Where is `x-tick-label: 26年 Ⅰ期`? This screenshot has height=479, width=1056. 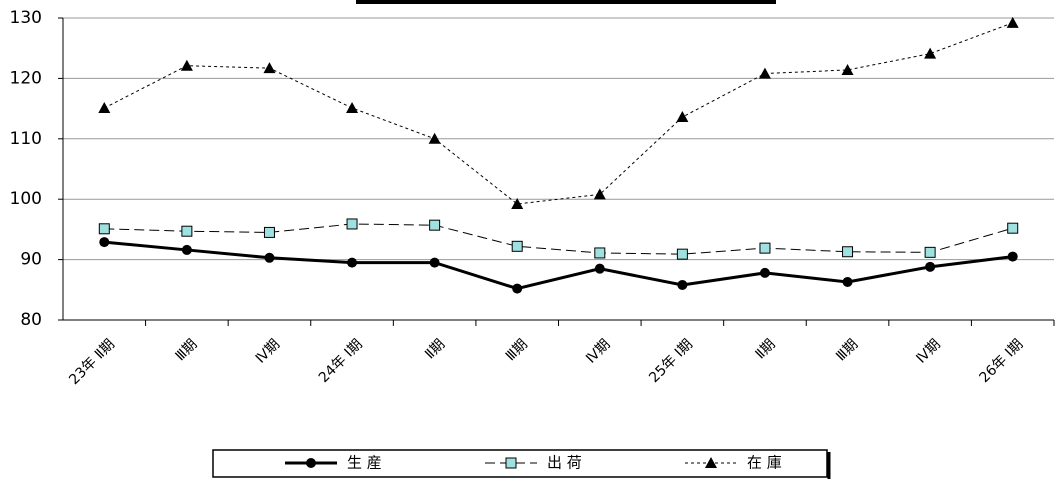
x-tick-label: 26年 Ⅰ期 is located at coordinates (1002, 361).